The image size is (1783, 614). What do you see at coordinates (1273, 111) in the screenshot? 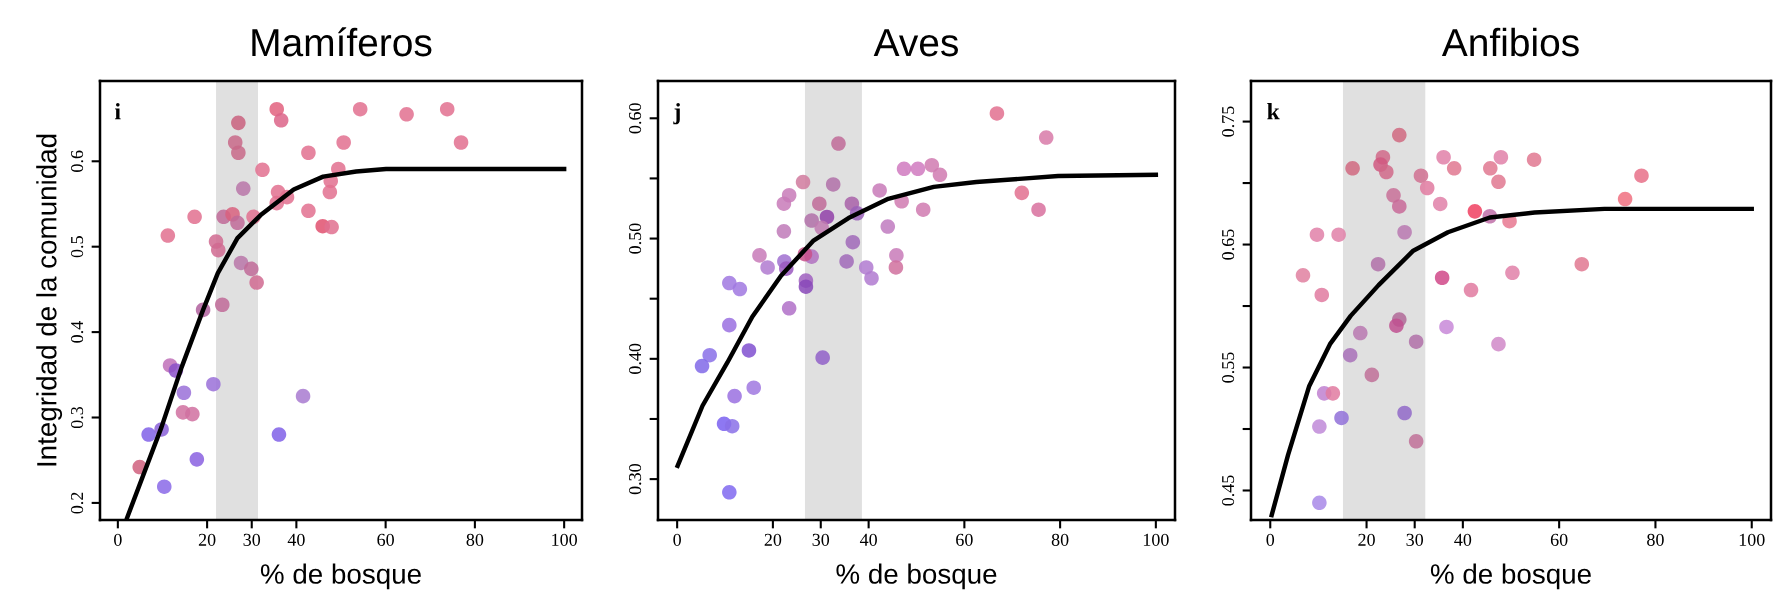
I see `annotation: k` at bounding box center [1273, 111].